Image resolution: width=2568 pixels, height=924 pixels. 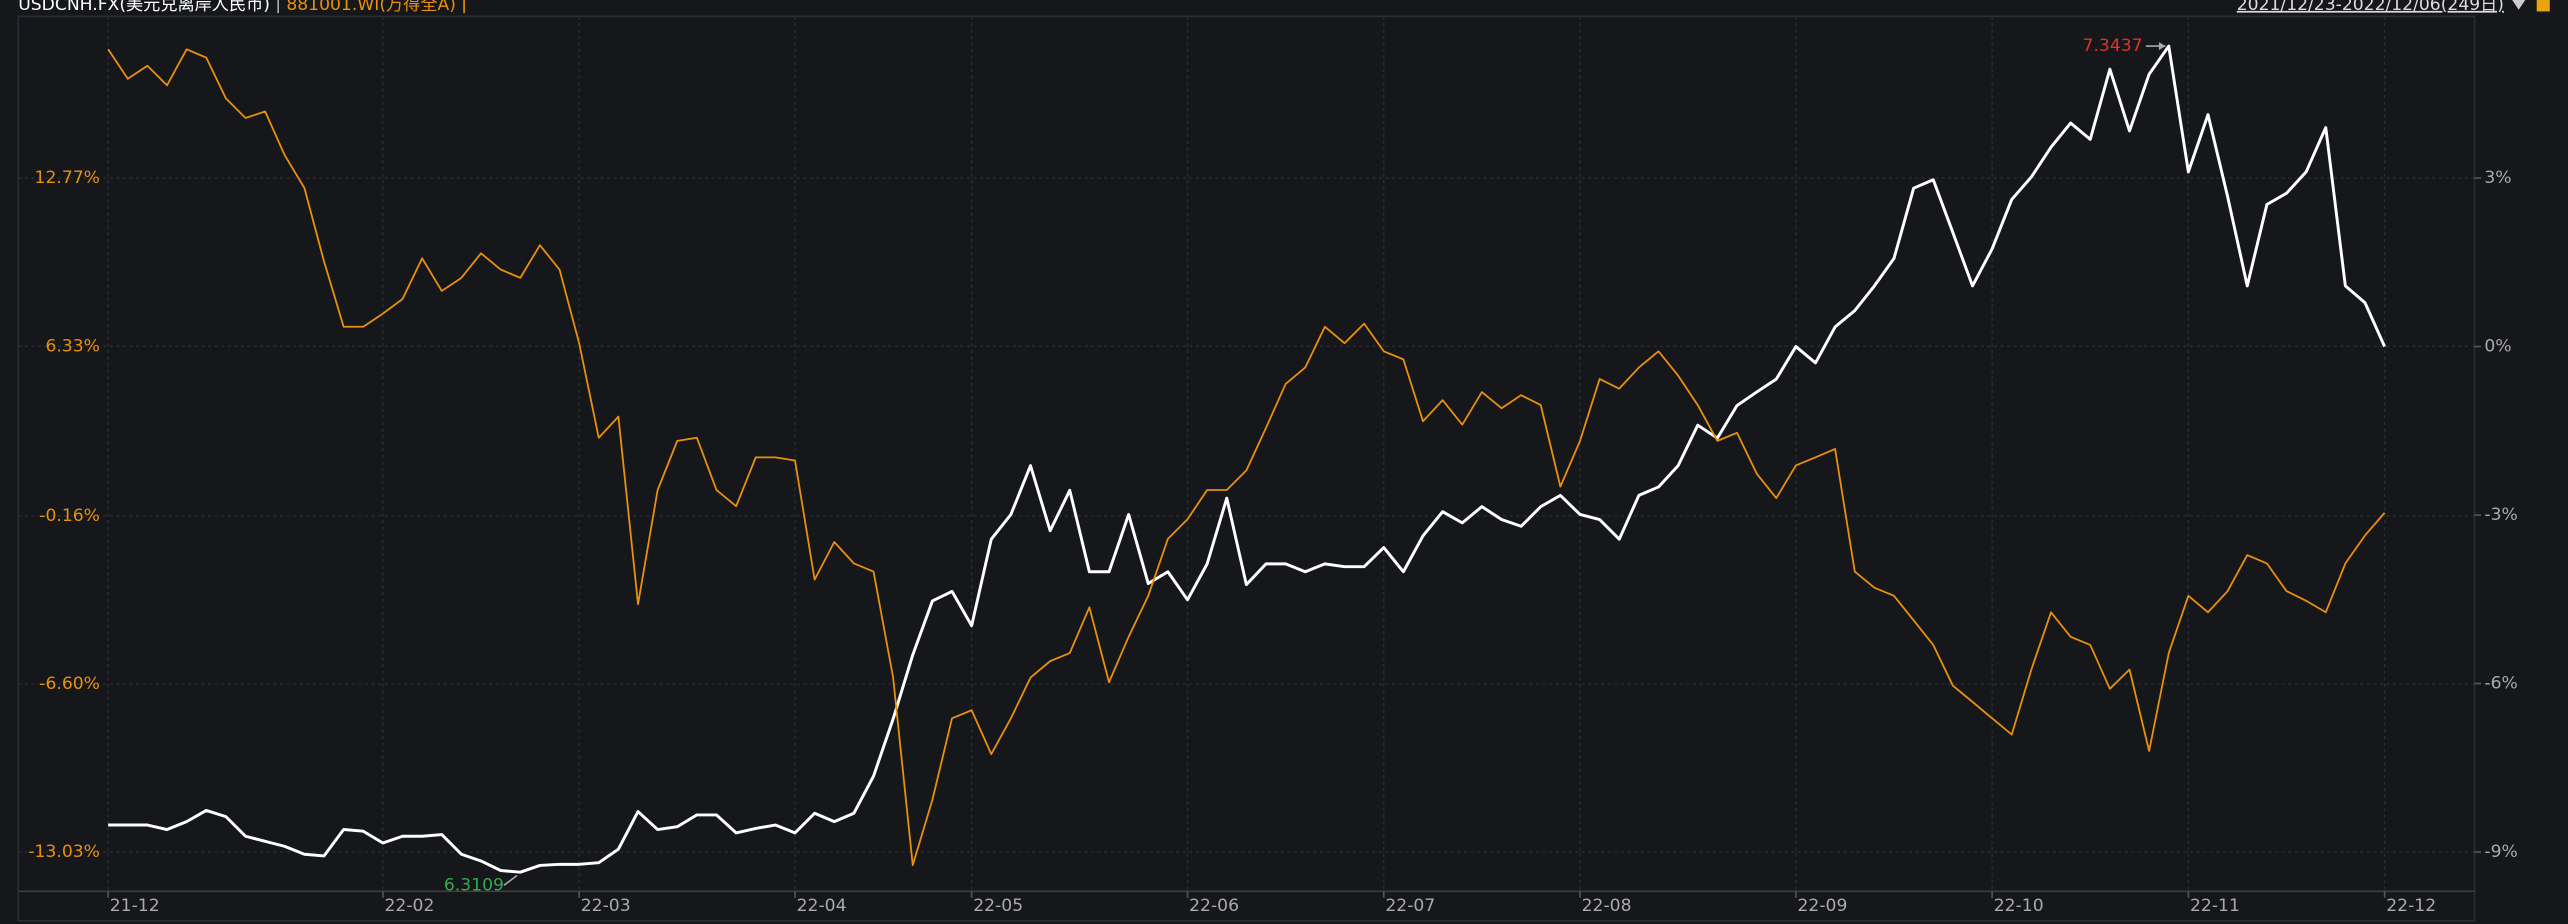 What do you see at coordinates (1607, 906) in the screenshot?
I see `x-tick-label: 22-08` at bounding box center [1607, 906].